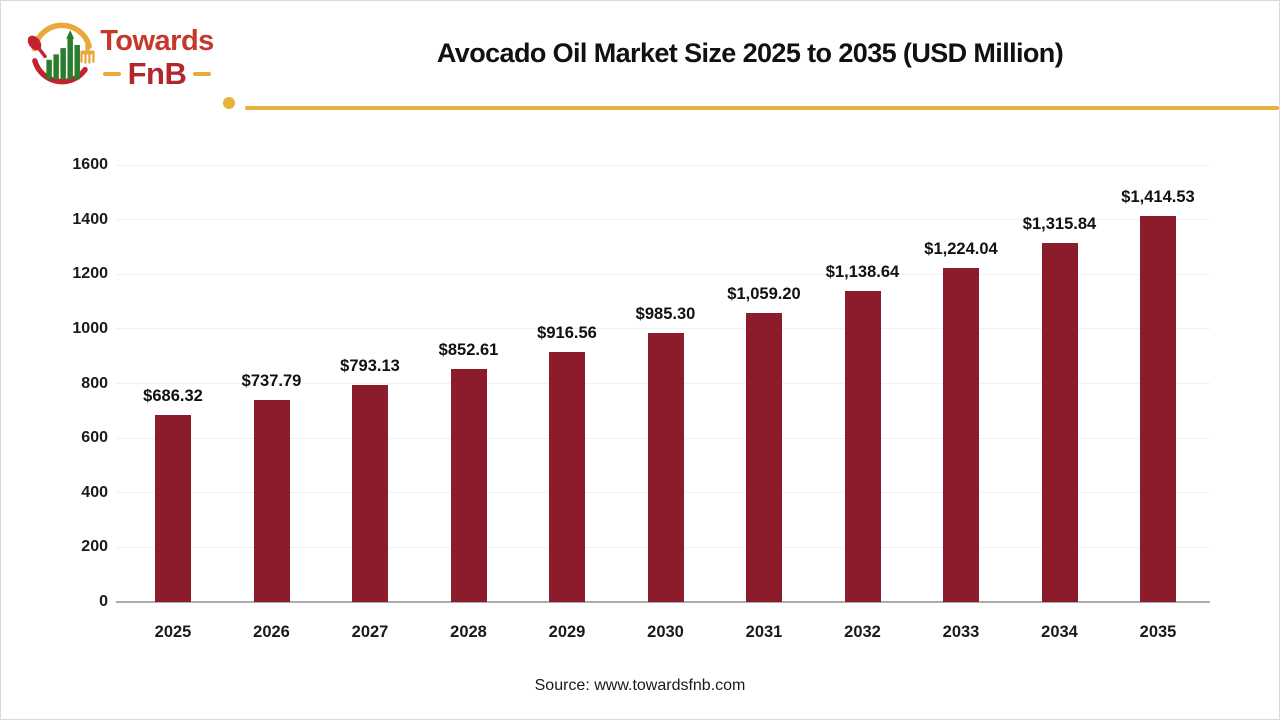 The image size is (1280, 720). Describe the element at coordinates (961, 632) in the screenshot. I see `x-tick-label: 2033` at that location.